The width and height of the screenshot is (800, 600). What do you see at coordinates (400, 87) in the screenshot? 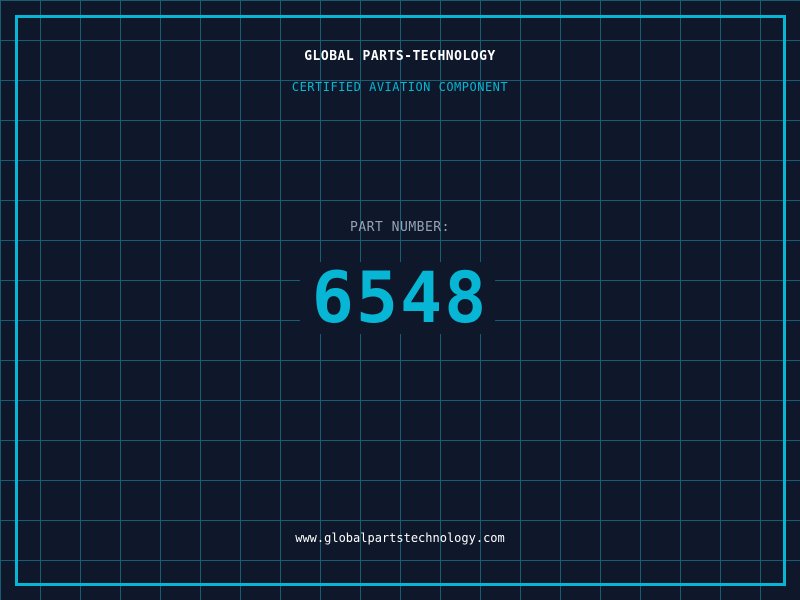
I see `company-subtitle: CERTIFIED AVIATION COMPONENT` at bounding box center [400, 87].